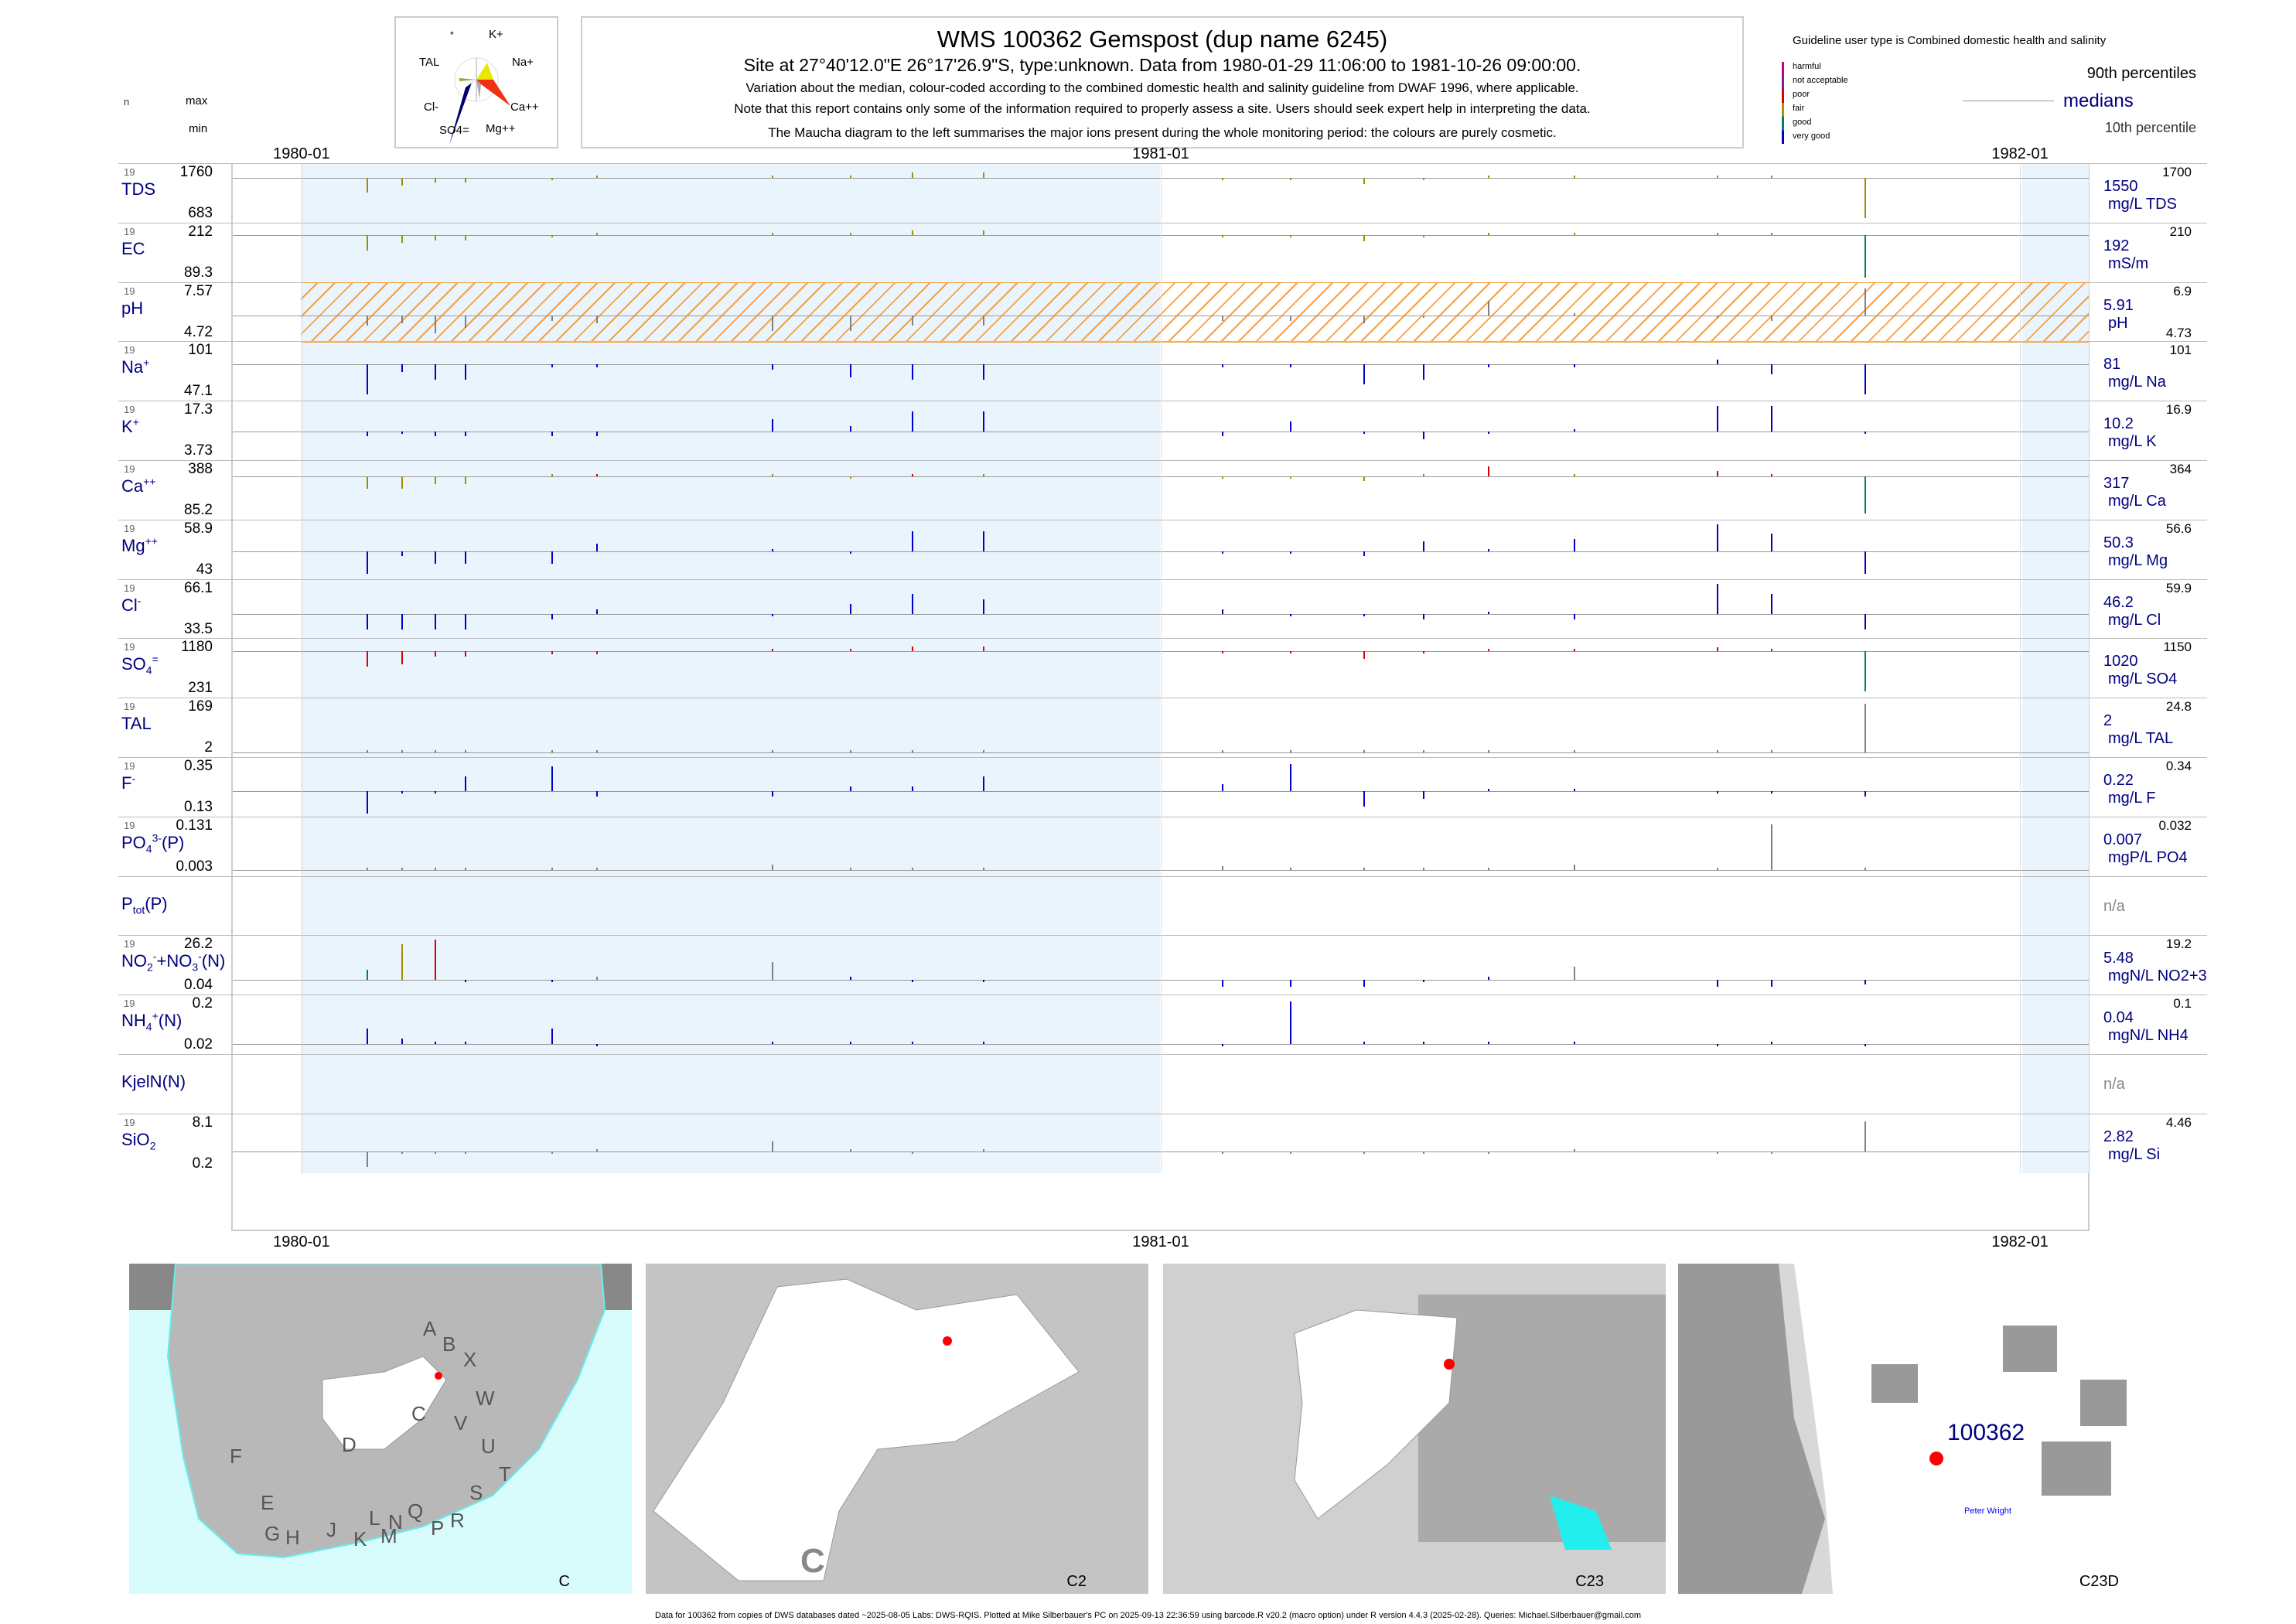 The width and height of the screenshot is (2296, 1624). What do you see at coordinates (198, 331) in the screenshot?
I see `row-min: 4.72` at bounding box center [198, 331].